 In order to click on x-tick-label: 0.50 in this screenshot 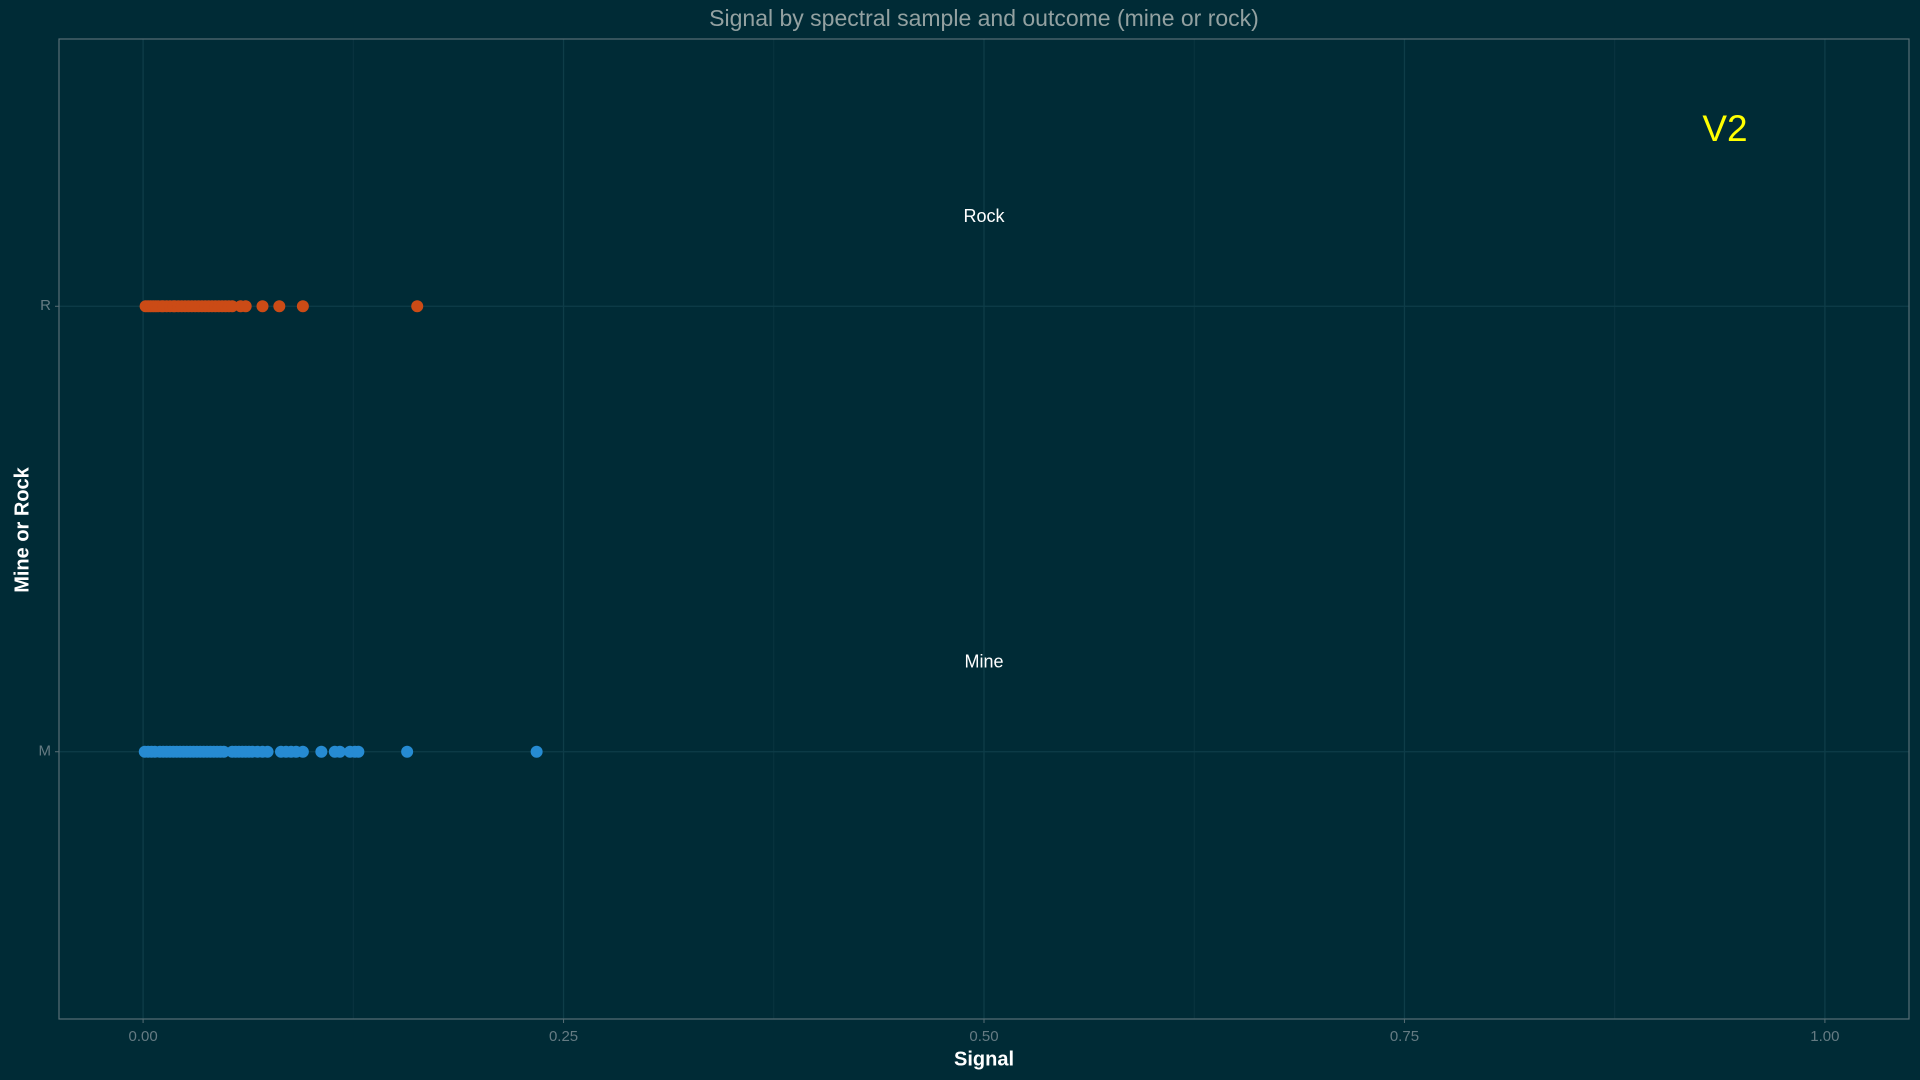, I will do `click(983, 1036)`.